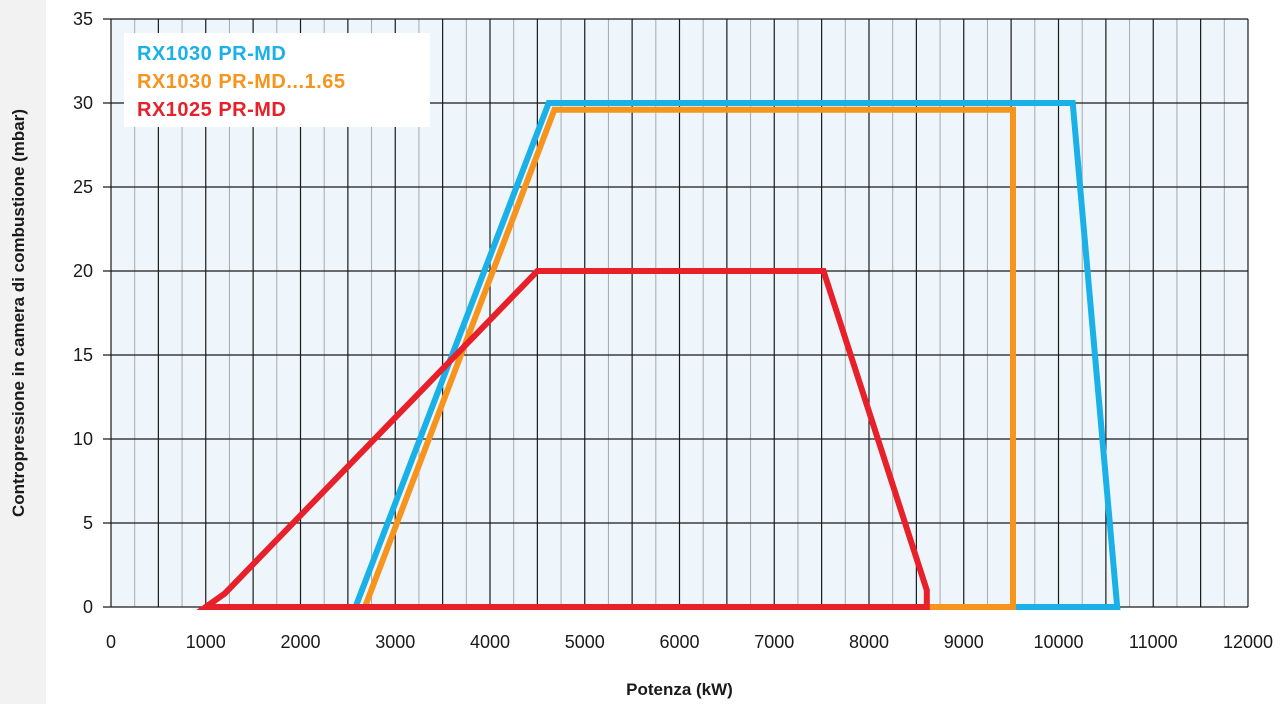  What do you see at coordinates (869, 642) in the screenshot?
I see `x-tick-label: 8000` at bounding box center [869, 642].